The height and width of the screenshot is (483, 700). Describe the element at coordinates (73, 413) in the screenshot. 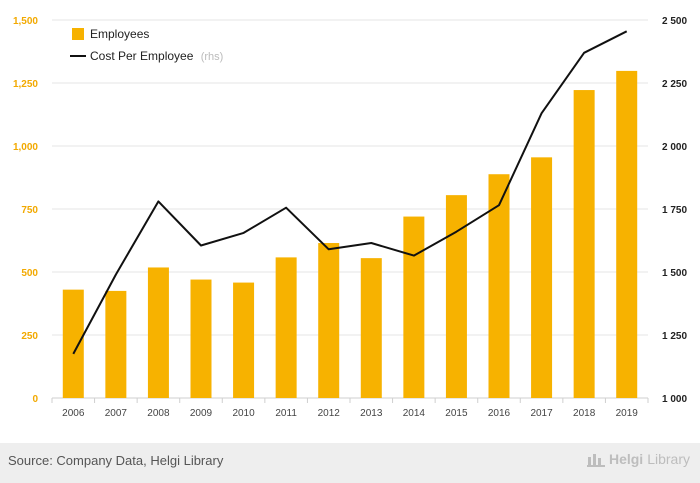

I see `x-tick-label: 2006` at that location.